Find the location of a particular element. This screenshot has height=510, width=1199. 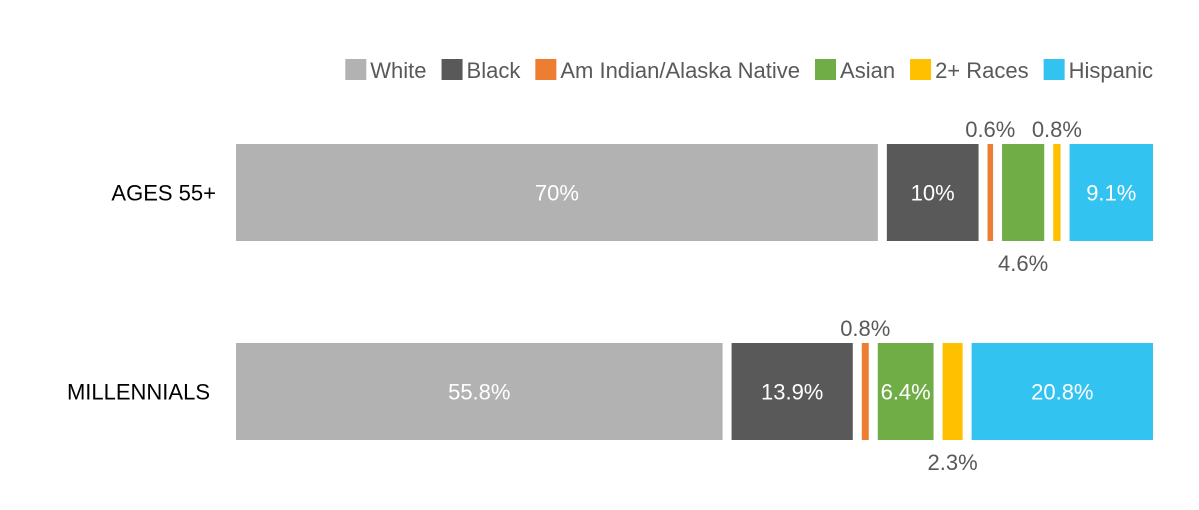

bar-ages-55-am-indian-alaska-native-label: 0.6% is located at coordinates (990, 129).